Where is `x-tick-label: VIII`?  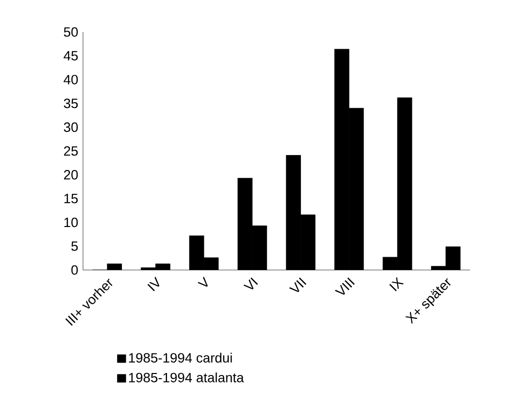 x-tick-label: VIII is located at coordinates (344, 286).